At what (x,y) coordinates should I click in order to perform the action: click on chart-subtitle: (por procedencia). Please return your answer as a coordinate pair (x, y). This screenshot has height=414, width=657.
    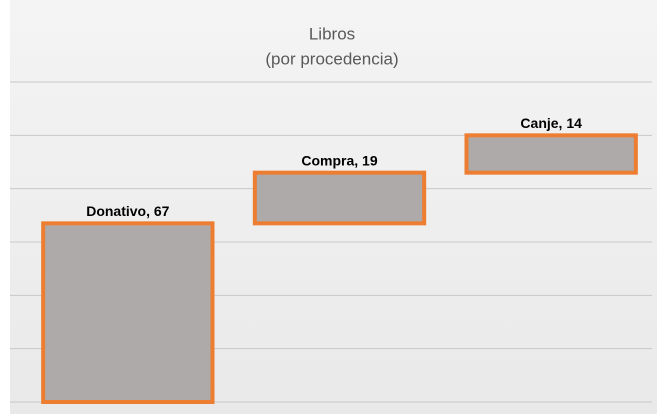
    Looking at the image, I should click on (331, 58).